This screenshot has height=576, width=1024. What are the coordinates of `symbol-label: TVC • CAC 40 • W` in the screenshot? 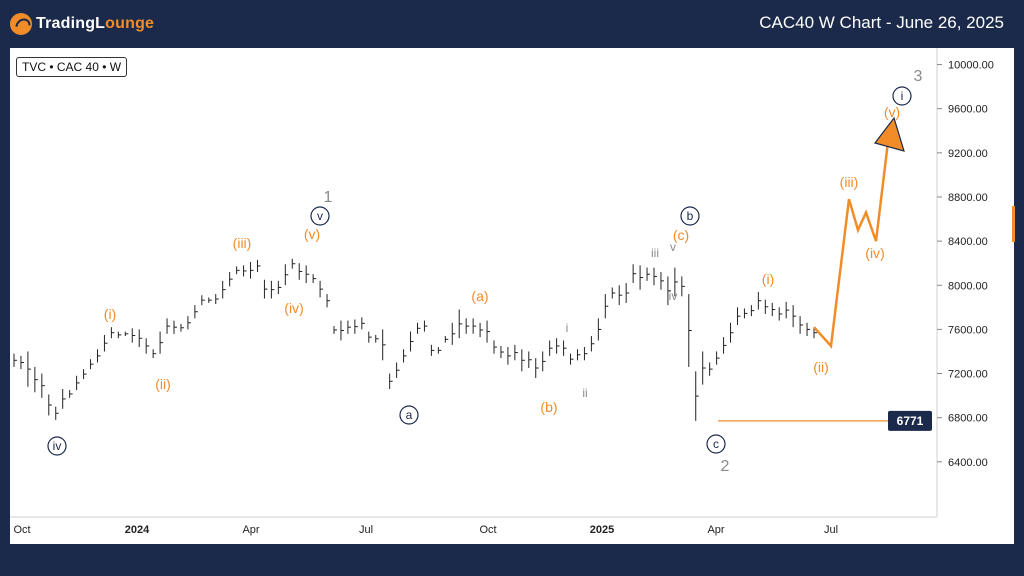 It's located at (72, 67).